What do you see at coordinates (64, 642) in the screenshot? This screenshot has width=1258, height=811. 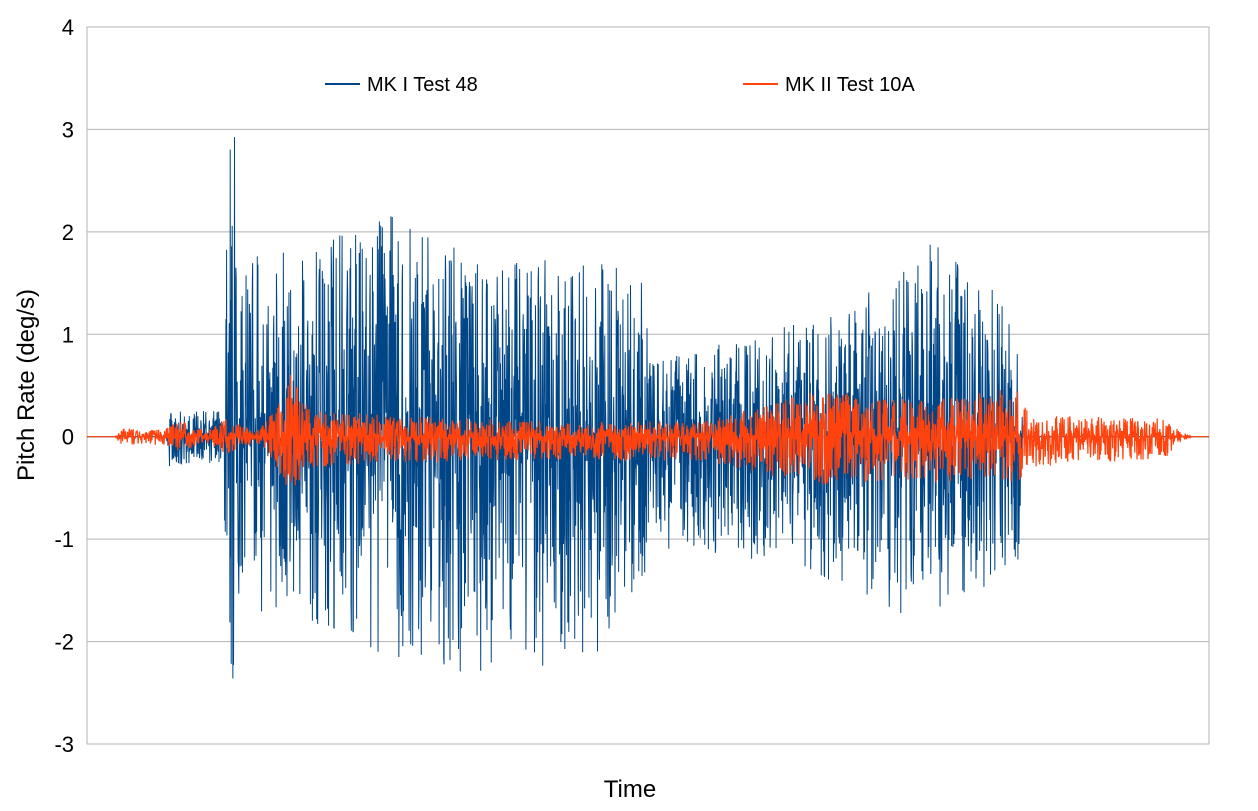 I see `y-tick-label: -2` at bounding box center [64, 642].